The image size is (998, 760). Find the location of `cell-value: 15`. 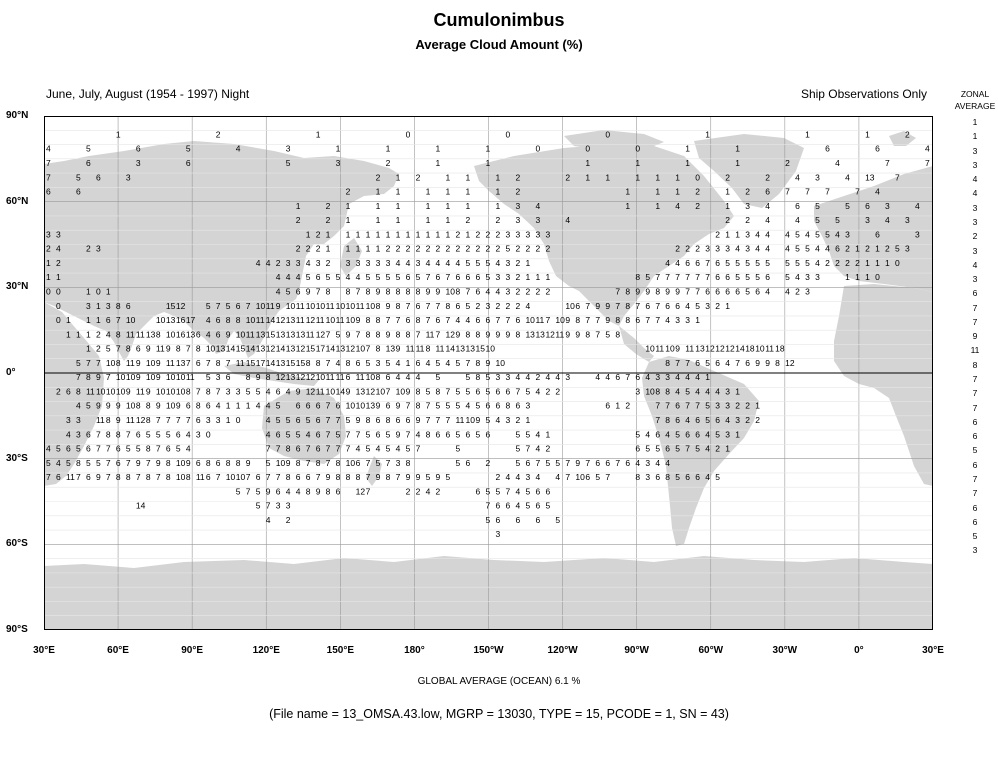

cell-value: 15 is located at coordinates (171, 306).